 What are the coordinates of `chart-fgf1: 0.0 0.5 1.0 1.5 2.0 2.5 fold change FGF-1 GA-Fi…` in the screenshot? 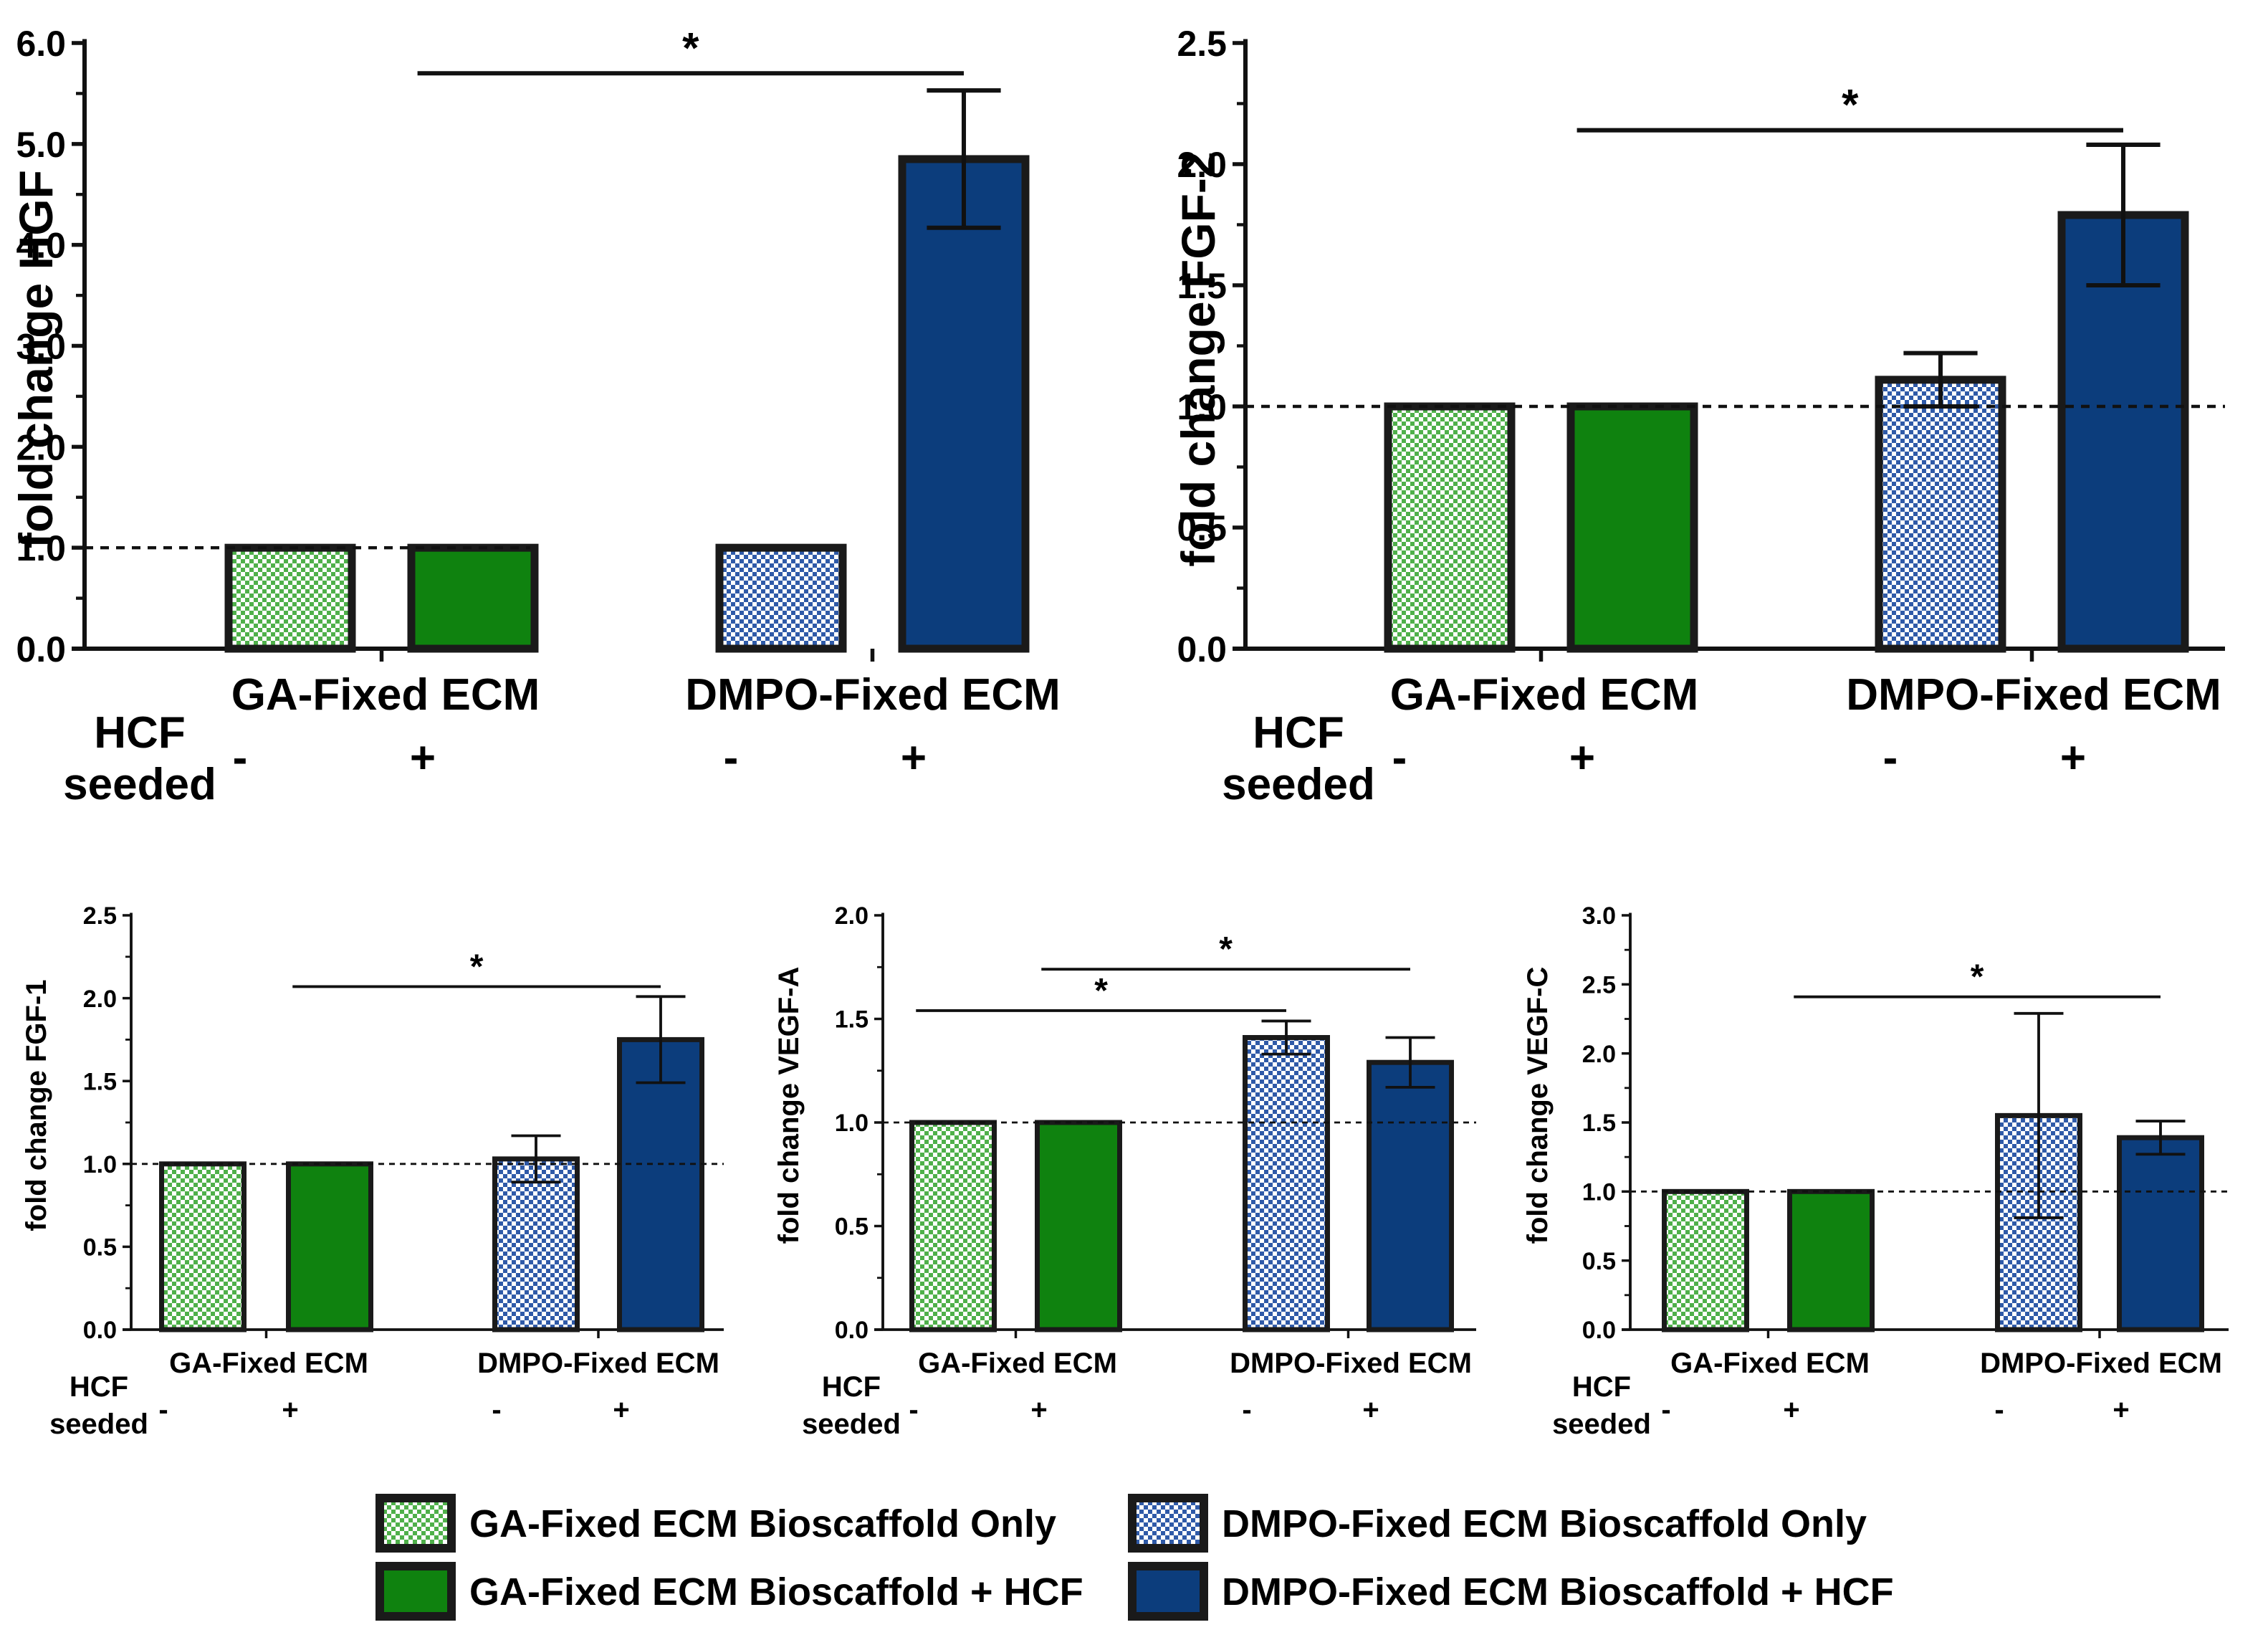 It's located at (372, 1171).